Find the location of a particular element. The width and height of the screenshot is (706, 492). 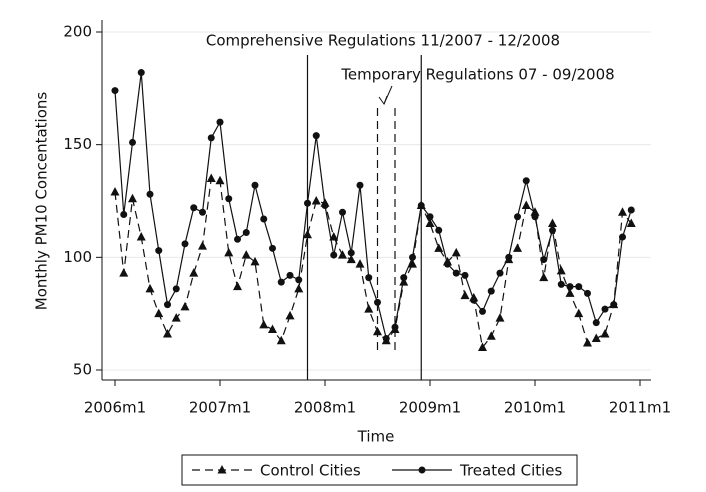

x-axis-label: Time is located at coordinates (376, 437).